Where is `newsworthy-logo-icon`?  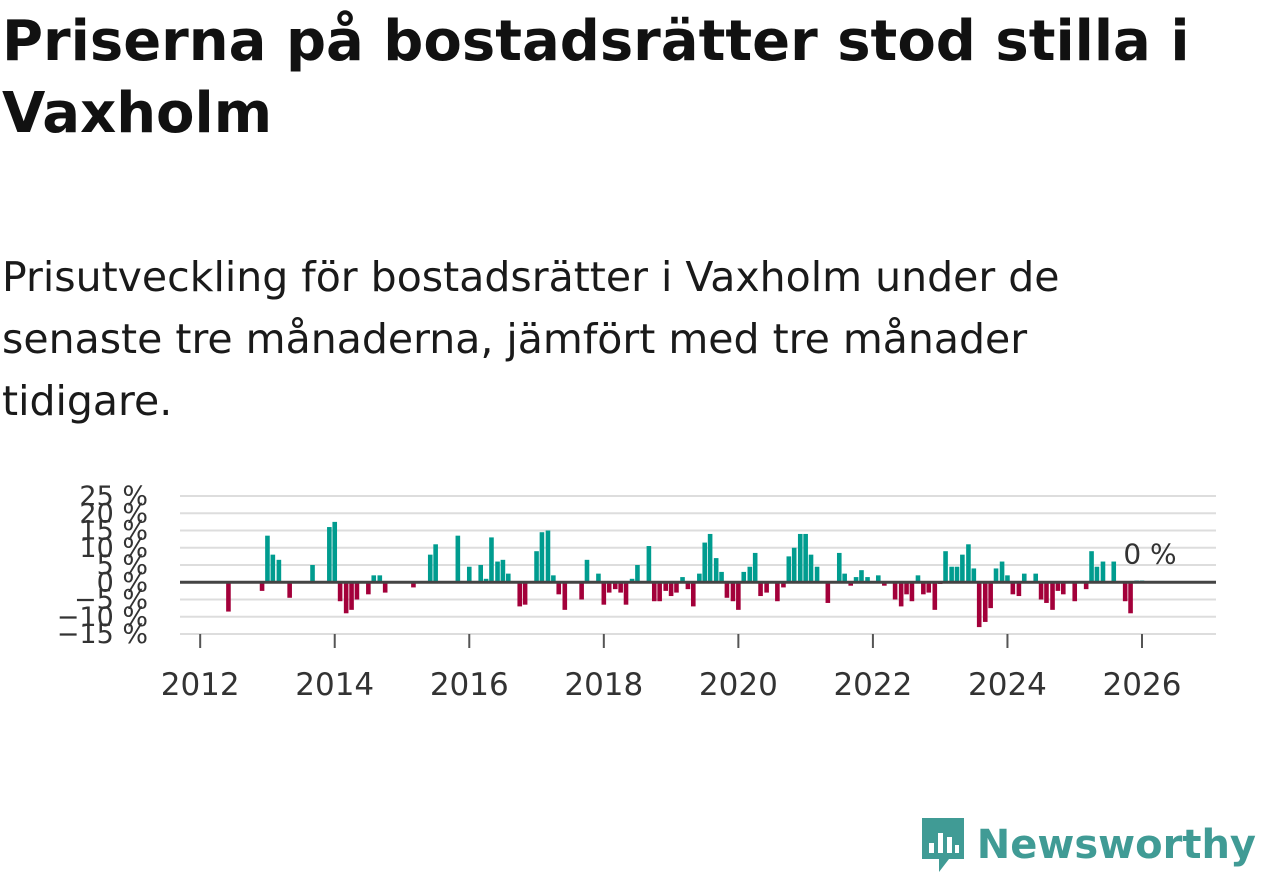
newsworthy-logo-icon is located at coordinates (942, 845).